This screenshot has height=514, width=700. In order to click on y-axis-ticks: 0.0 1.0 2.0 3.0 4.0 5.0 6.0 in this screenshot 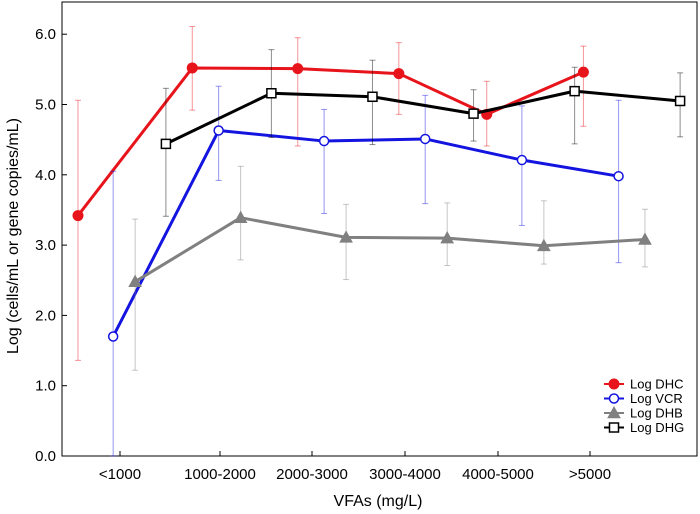, I will do `click(51, 245)`.